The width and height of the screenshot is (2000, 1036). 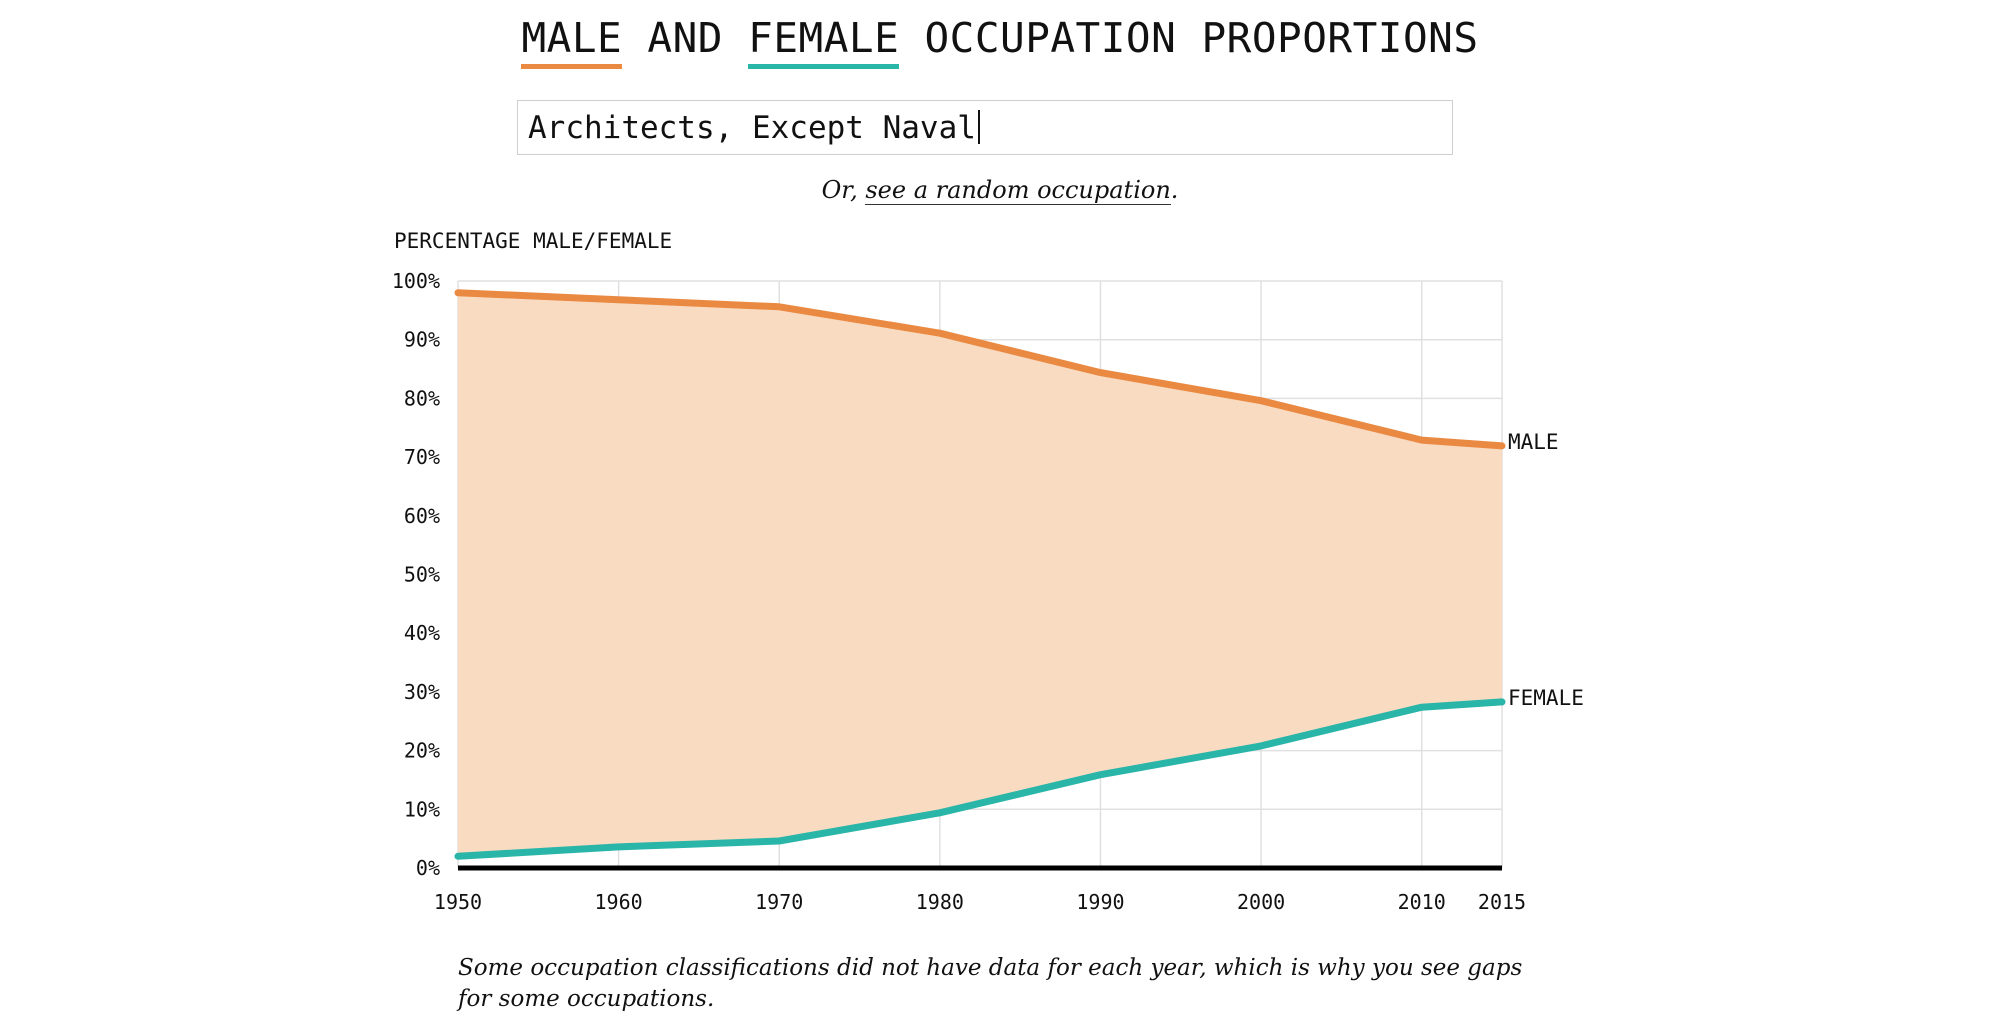 What do you see at coordinates (619, 902) in the screenshot?
I see `x-tick-label: 1960` at bounding box center [619, 902].